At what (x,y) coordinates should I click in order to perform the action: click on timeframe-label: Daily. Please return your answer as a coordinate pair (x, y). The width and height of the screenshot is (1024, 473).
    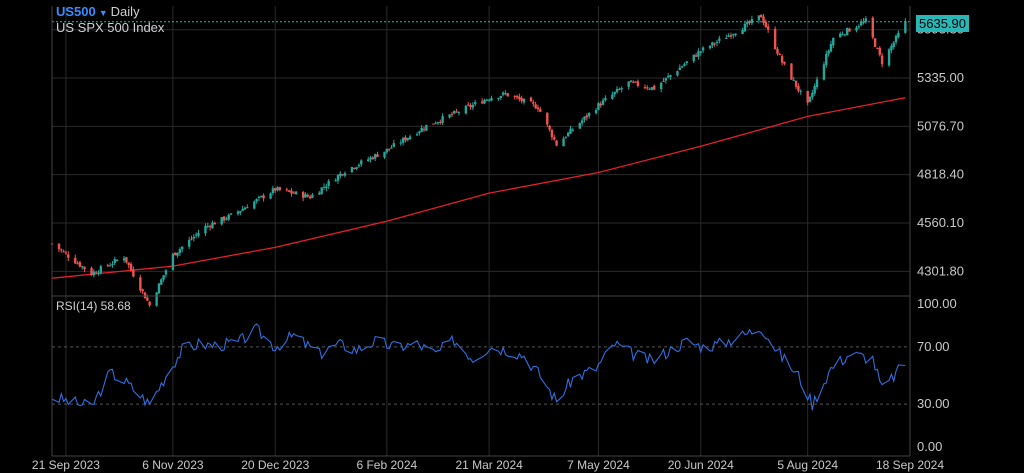
    Looking at the image, I should click on (125, 11).